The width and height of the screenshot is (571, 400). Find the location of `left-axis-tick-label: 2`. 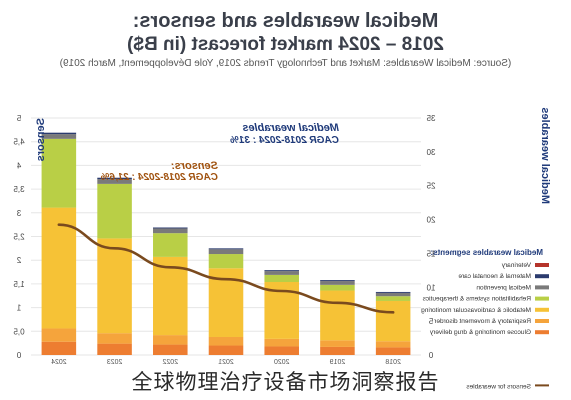

left-axis-tick-label: 2 is located at coordinates (18, 260).